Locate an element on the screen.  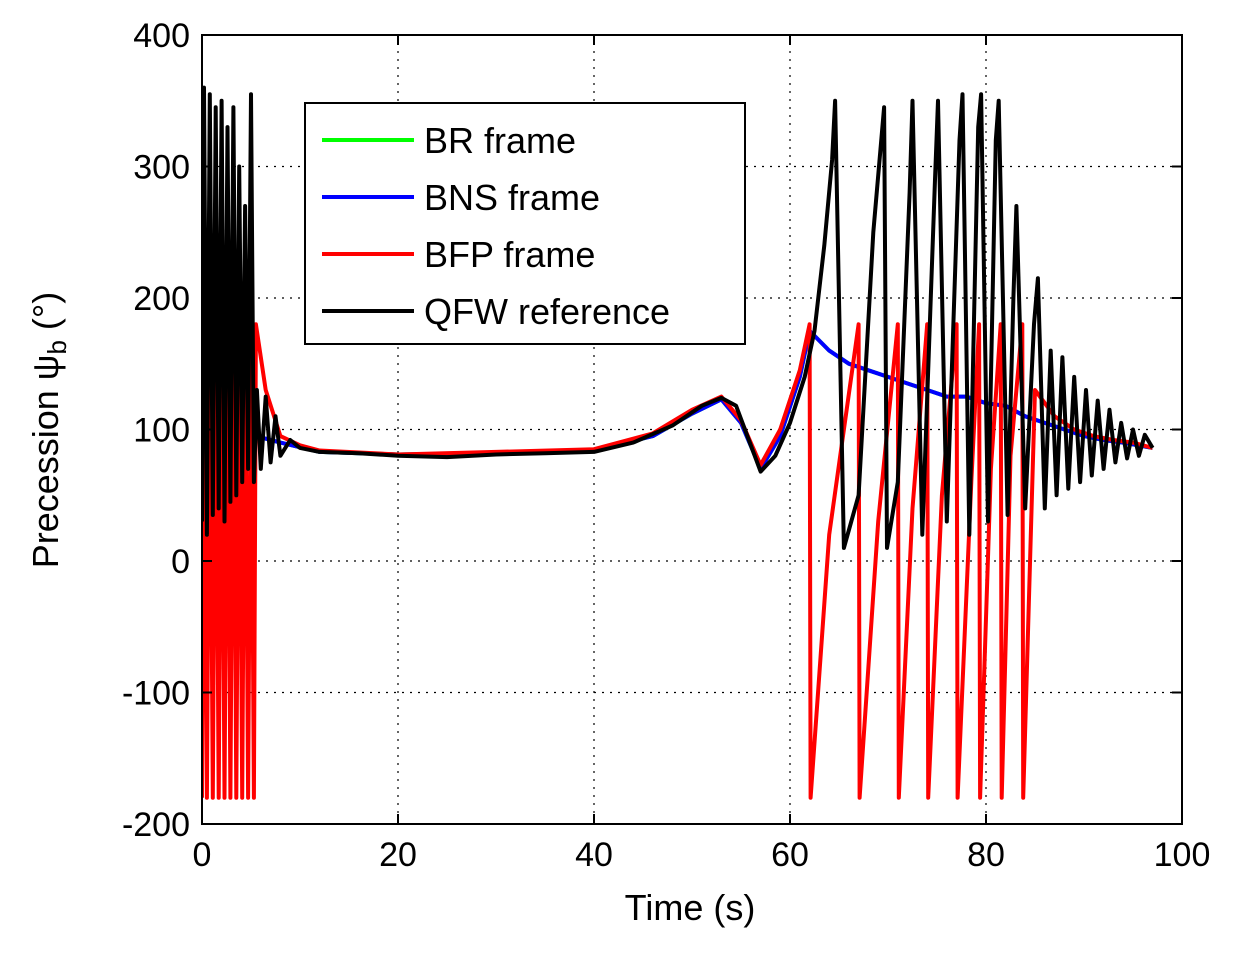
x-axis-label: Time (s) is located at coordinates (690, 907).